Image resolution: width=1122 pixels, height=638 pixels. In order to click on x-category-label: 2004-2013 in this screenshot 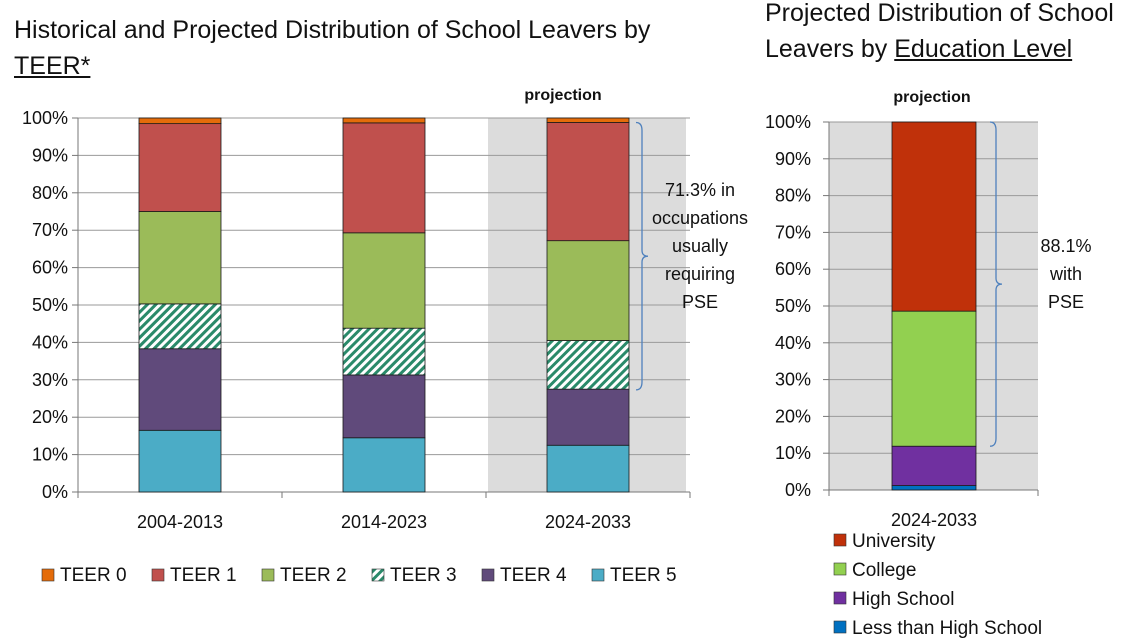, I will do `click(180, 522)`.